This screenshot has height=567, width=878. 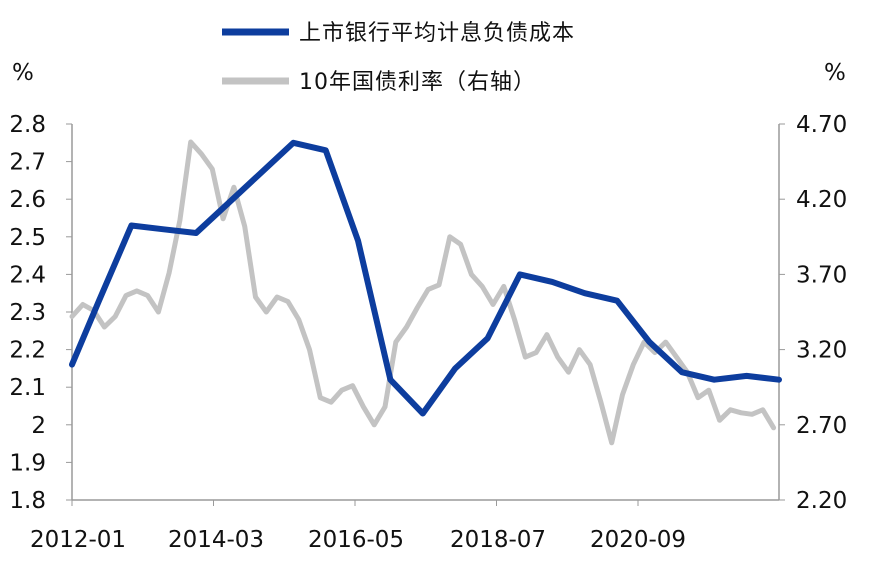 I want to click on left-tick-label: 1.8, so click(x=27, y=501).